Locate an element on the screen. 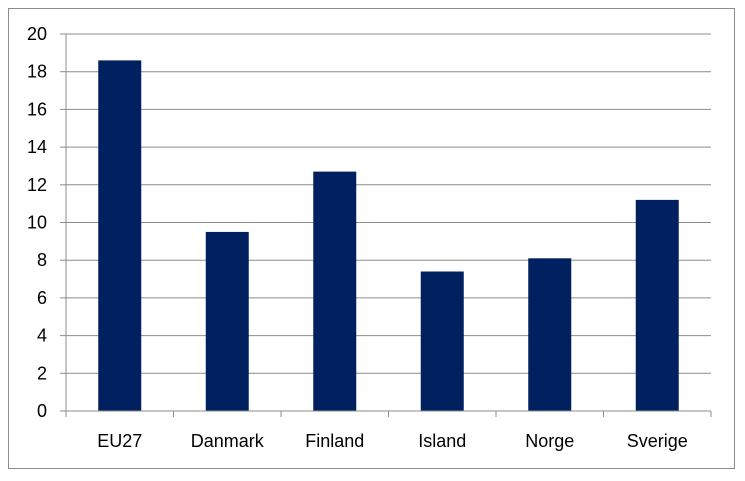 The image size is (745, 481). x-tick-label: Norge is located at coordinates (549, 441).